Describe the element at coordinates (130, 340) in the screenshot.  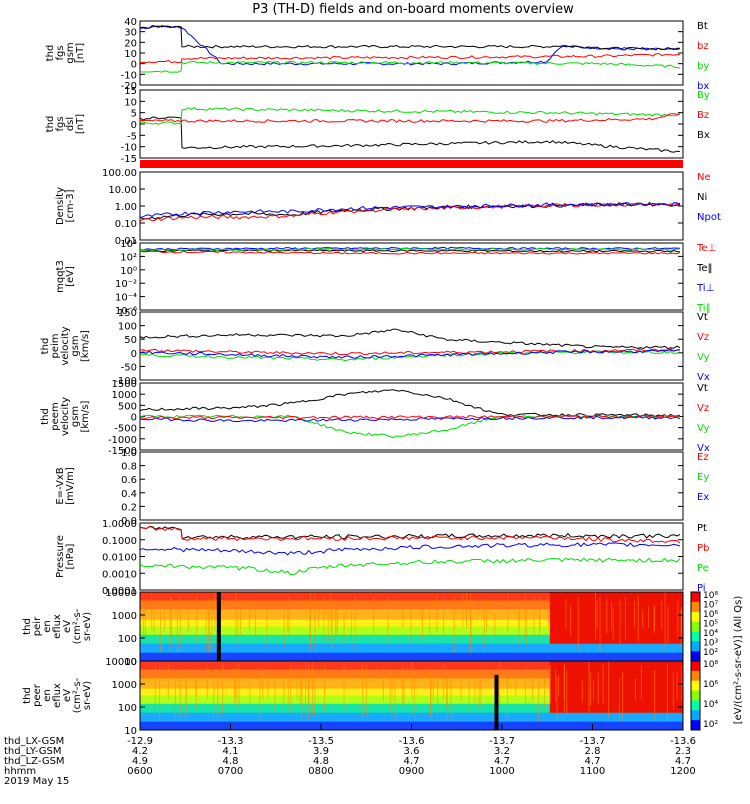
I see `y-tick-label: 50` at that location.